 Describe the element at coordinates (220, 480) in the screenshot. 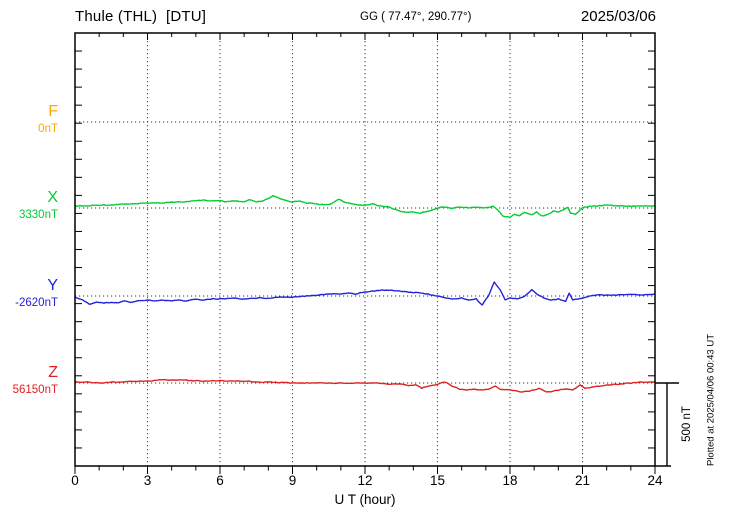

I see `x-tick-label: 6` at that location.